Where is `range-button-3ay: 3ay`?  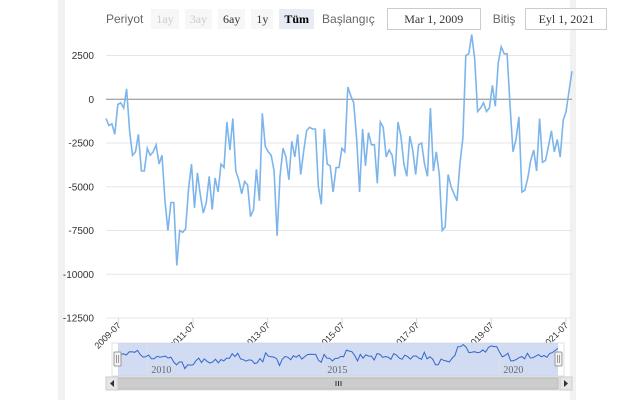
range-button-3ay: 3ay is located at coordinates (198, 19).